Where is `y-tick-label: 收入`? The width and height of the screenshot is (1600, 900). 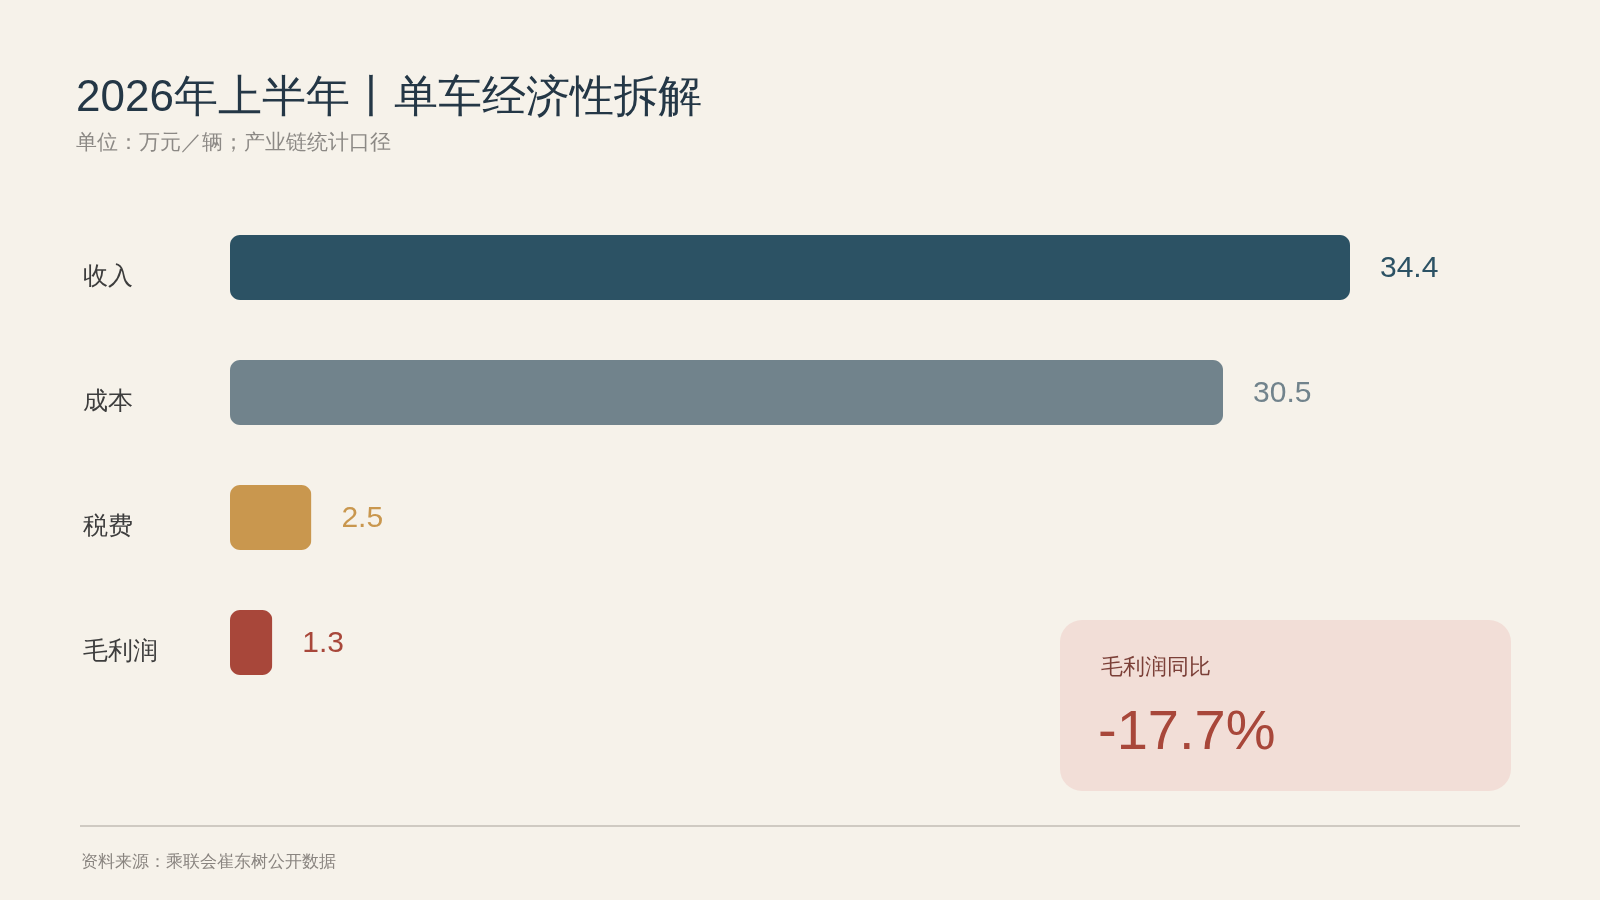
y-tick-label: 收入 is located at coordinates (107, 274).